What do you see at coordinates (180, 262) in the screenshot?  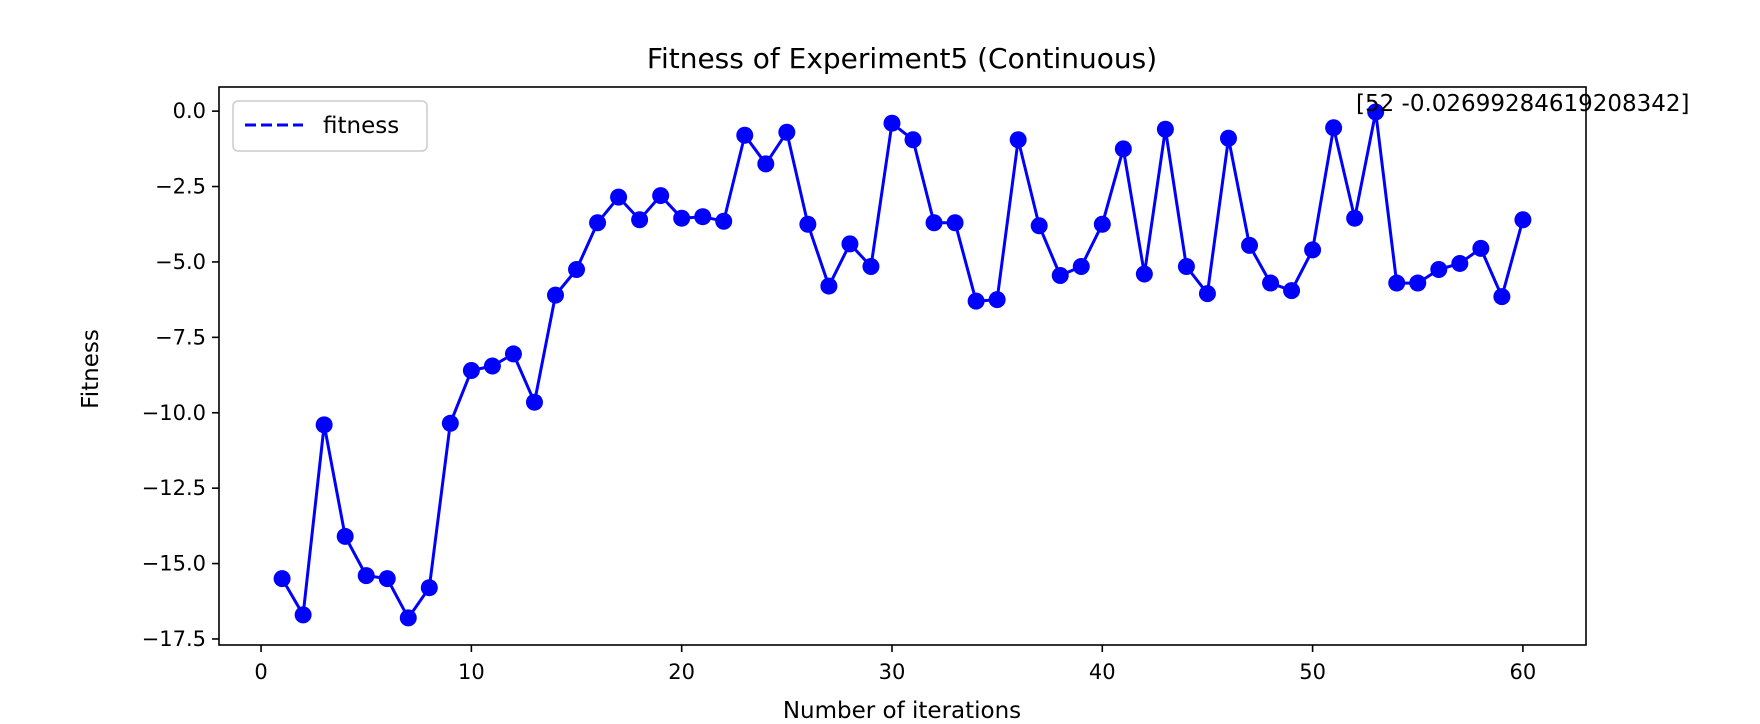 I see `y-tick-label: −5.0` at bounding box center [180, 262].